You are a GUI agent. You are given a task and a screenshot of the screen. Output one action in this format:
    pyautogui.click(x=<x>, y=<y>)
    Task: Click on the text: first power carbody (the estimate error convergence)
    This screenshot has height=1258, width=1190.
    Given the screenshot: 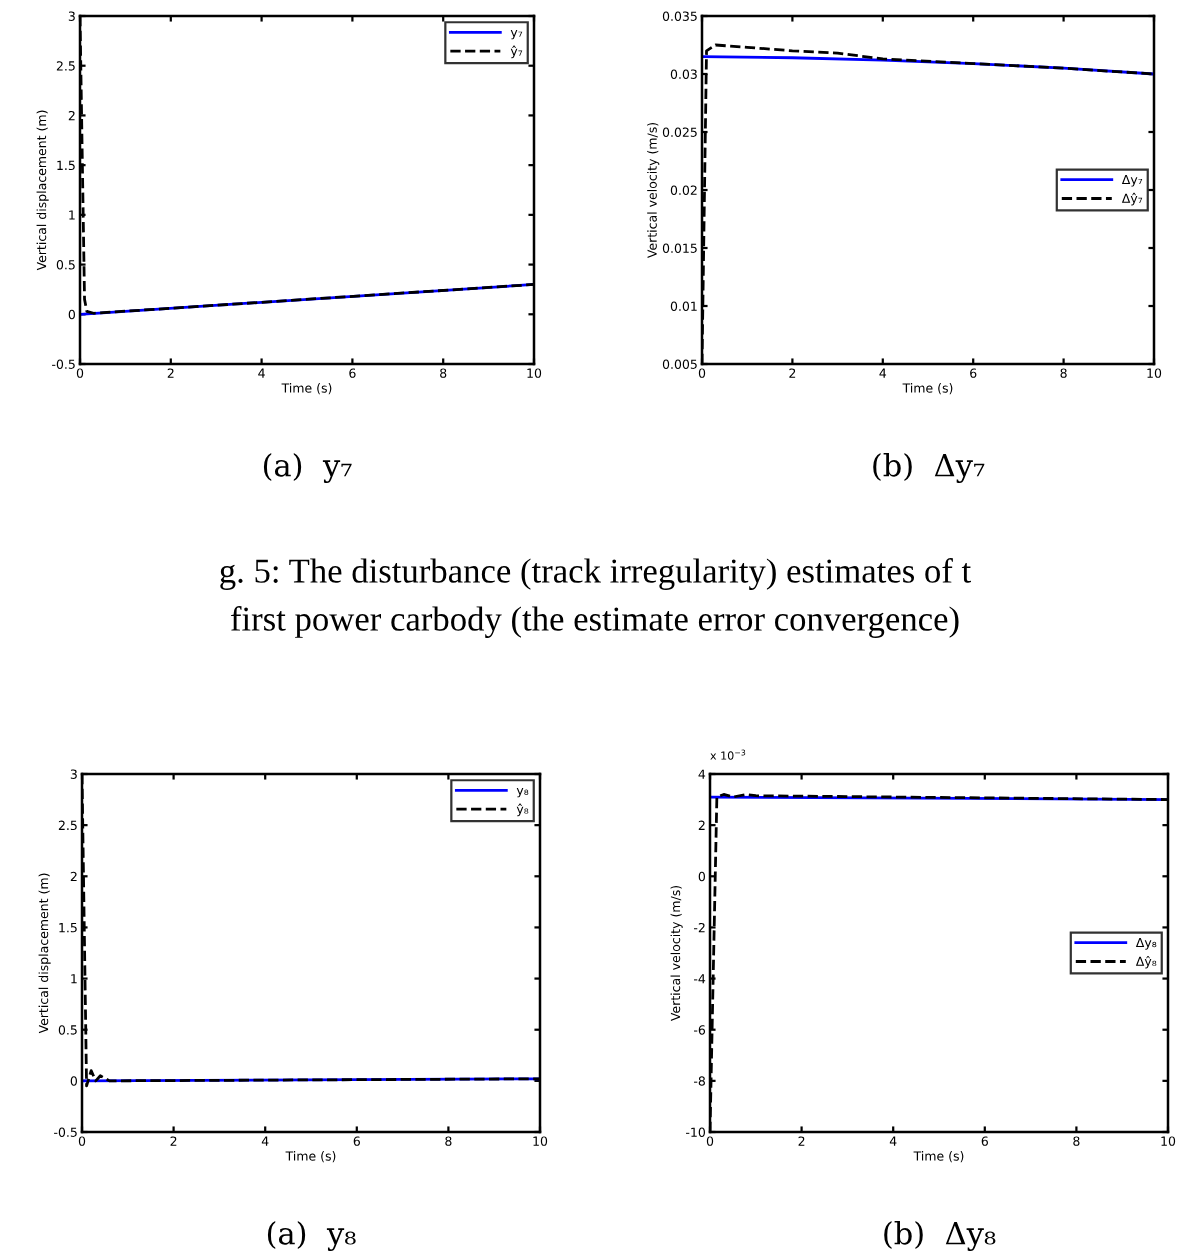 What is the action you would take?
    pyautogui.click(x=594, y=622)
    